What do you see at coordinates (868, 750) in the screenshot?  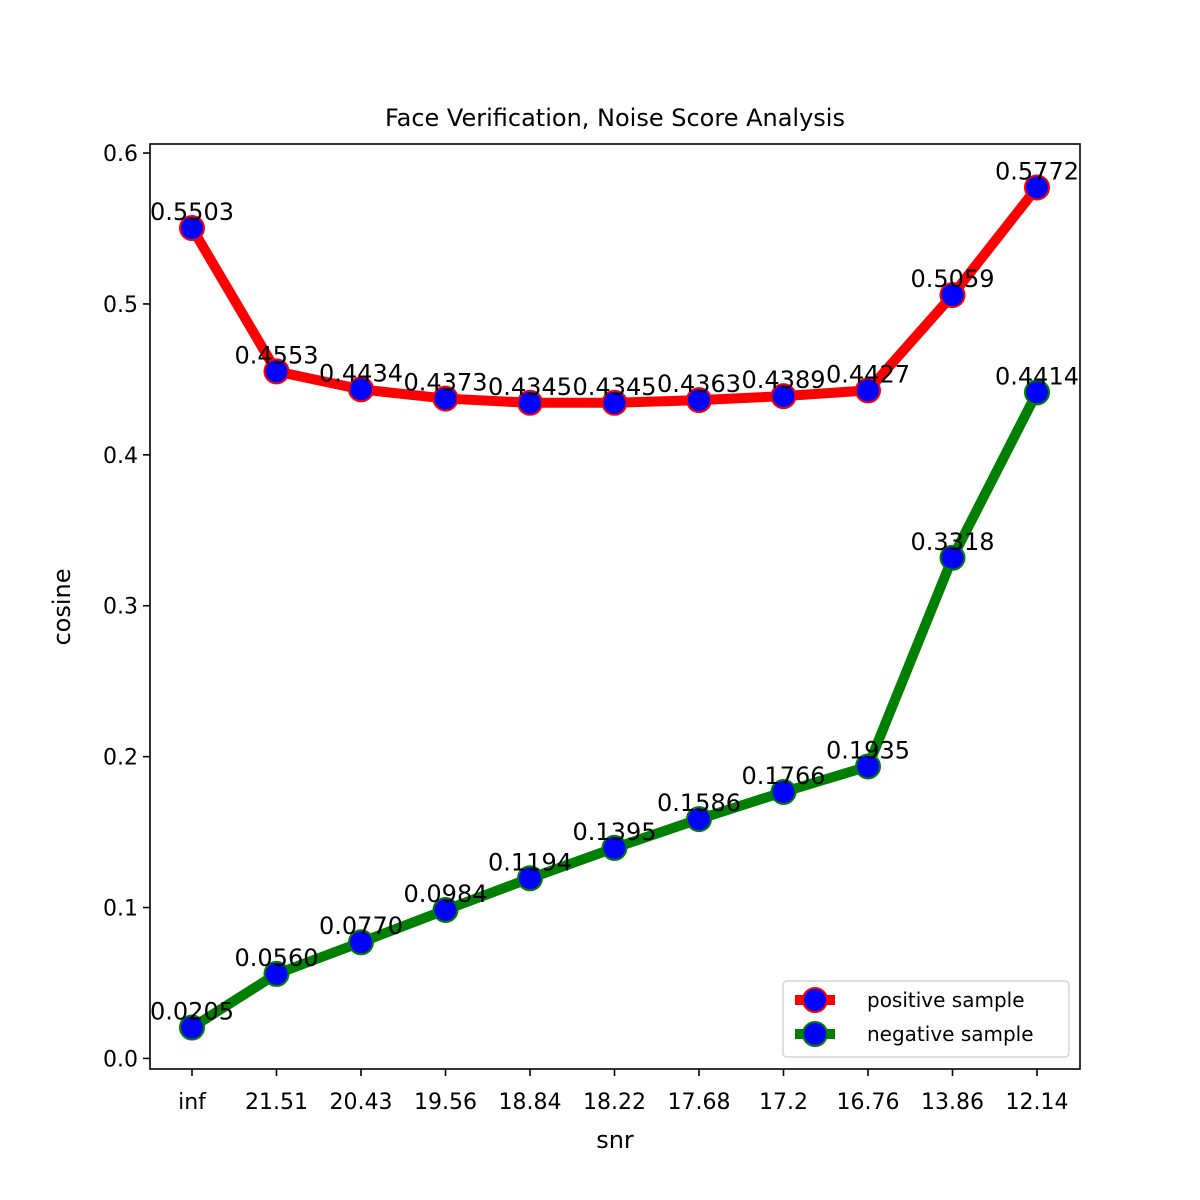 I see `data-label: 0.1935` at bounding box center [868, 750].